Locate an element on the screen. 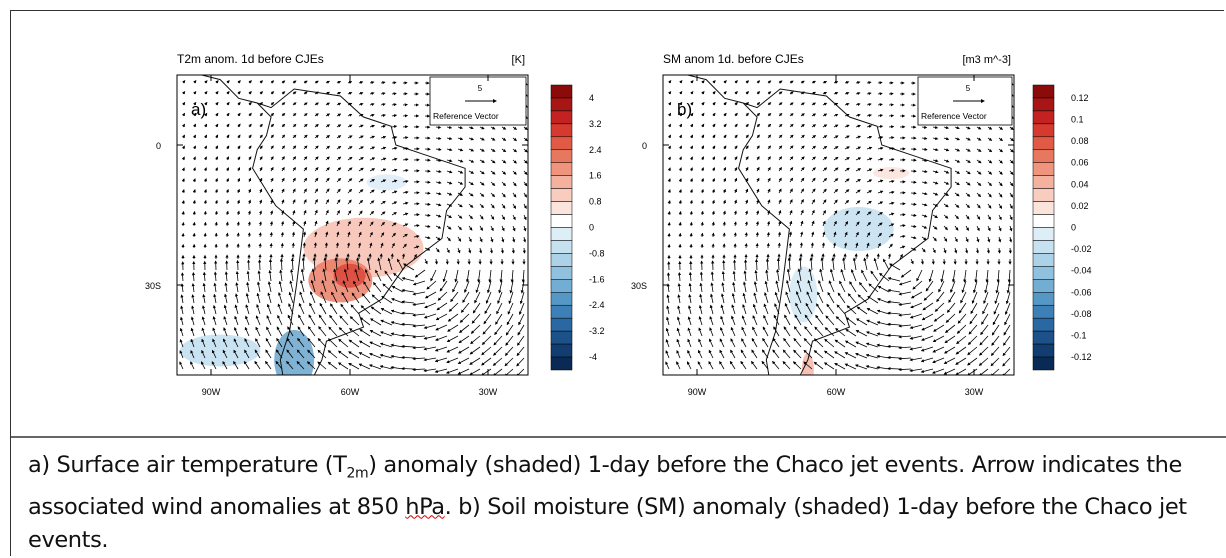 This screenshot has width=1226, height=558. colorbar-label: -0.12 is located at coordinates (1081, 357).